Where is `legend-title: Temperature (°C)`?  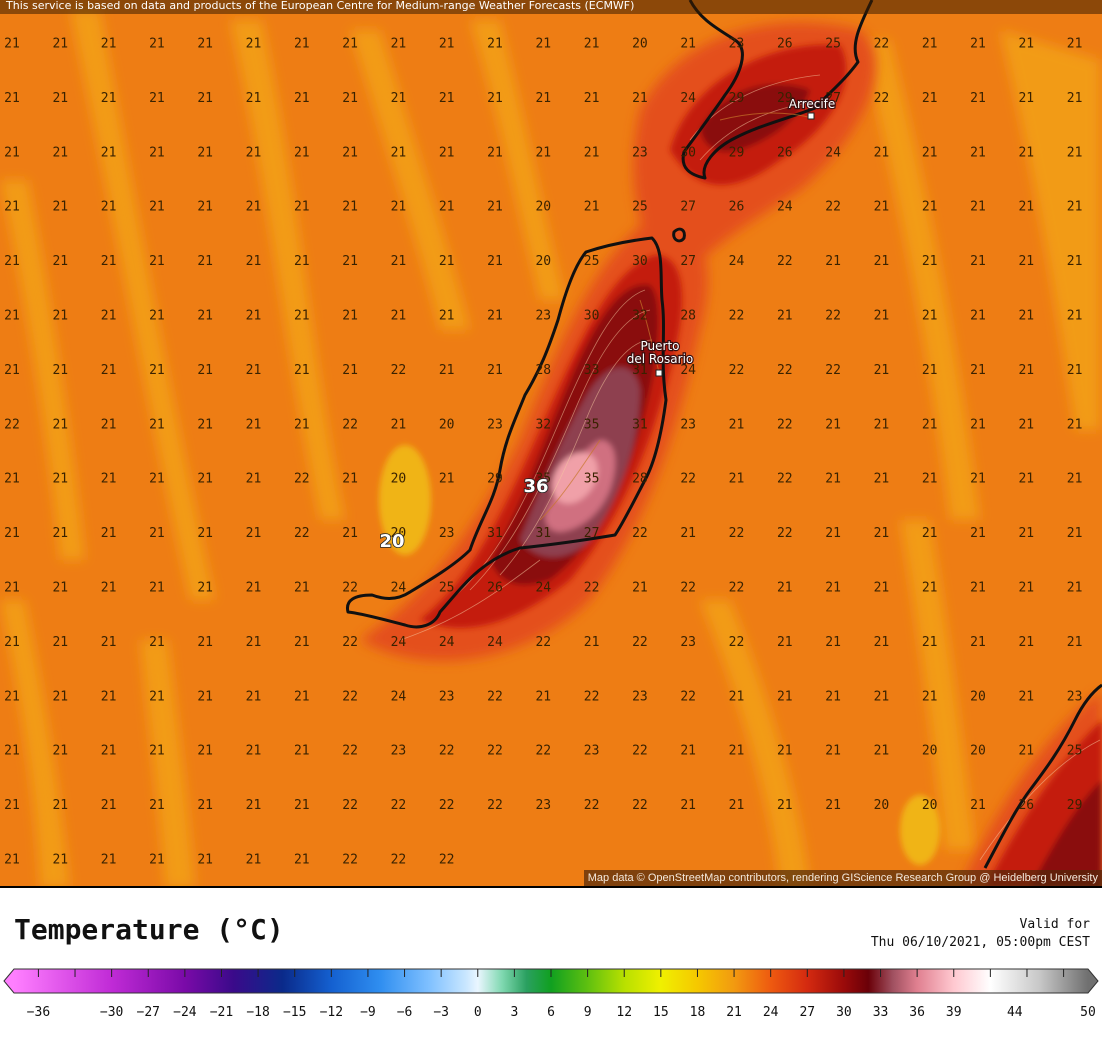
legend-title: Temperature (°C) is located at coordinates (149, 929).